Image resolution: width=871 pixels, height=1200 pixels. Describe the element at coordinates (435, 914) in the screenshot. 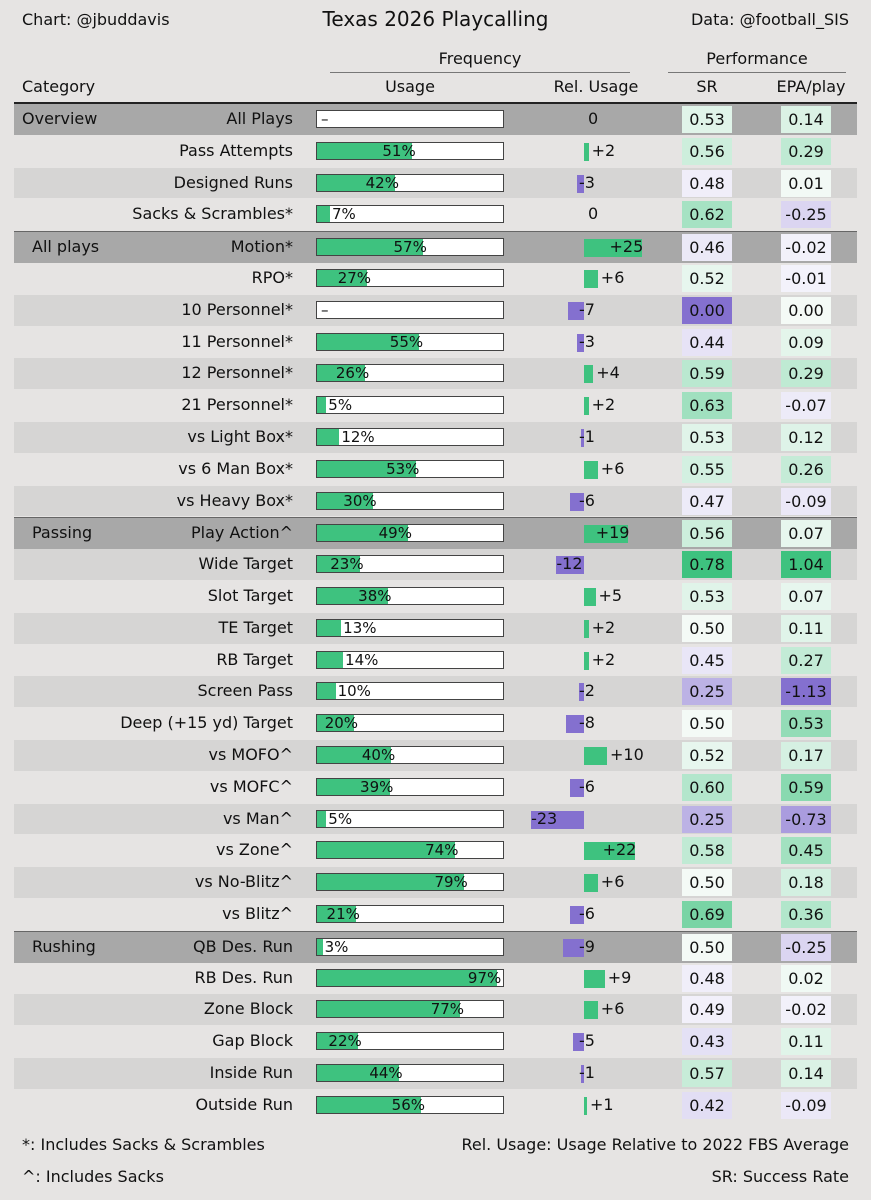

I see `table-row: vs Blitz^ 21% -6 0.69 0.36` at that location.